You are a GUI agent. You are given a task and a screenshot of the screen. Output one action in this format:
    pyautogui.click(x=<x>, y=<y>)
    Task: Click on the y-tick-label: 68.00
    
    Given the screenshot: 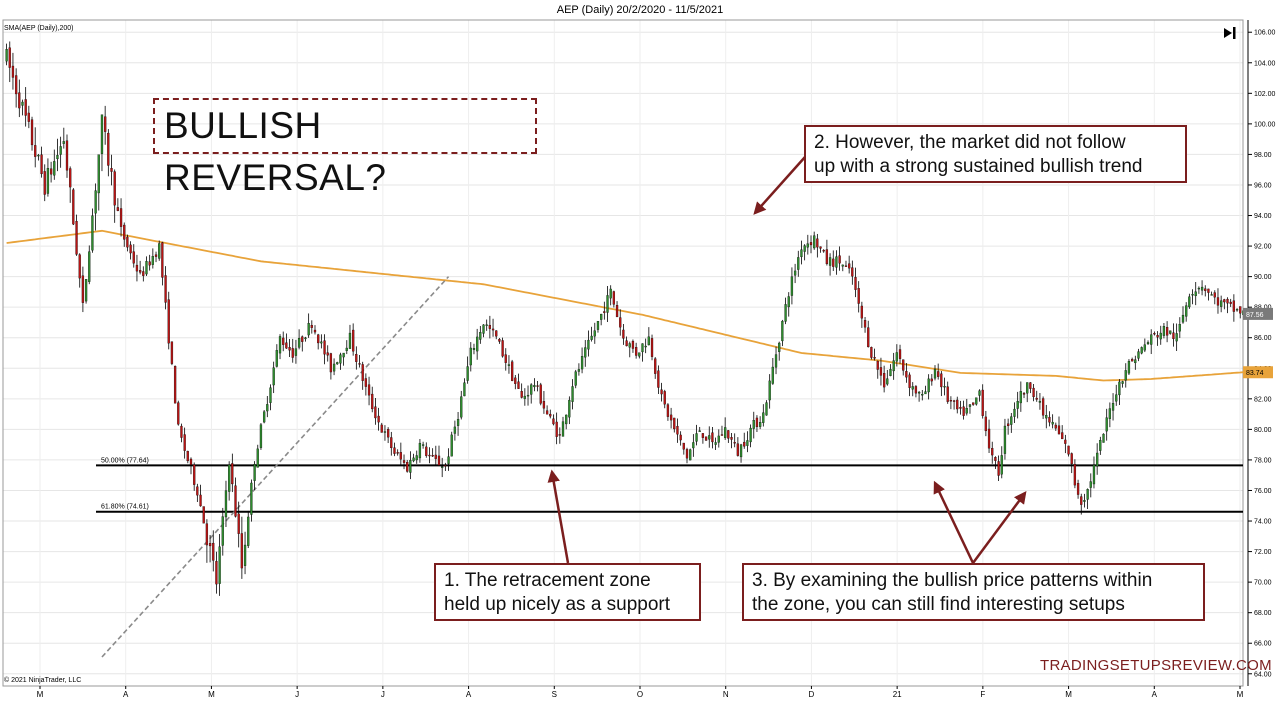 What is the action you would take?
    pyautogui.click(x=1263, y=613)
    